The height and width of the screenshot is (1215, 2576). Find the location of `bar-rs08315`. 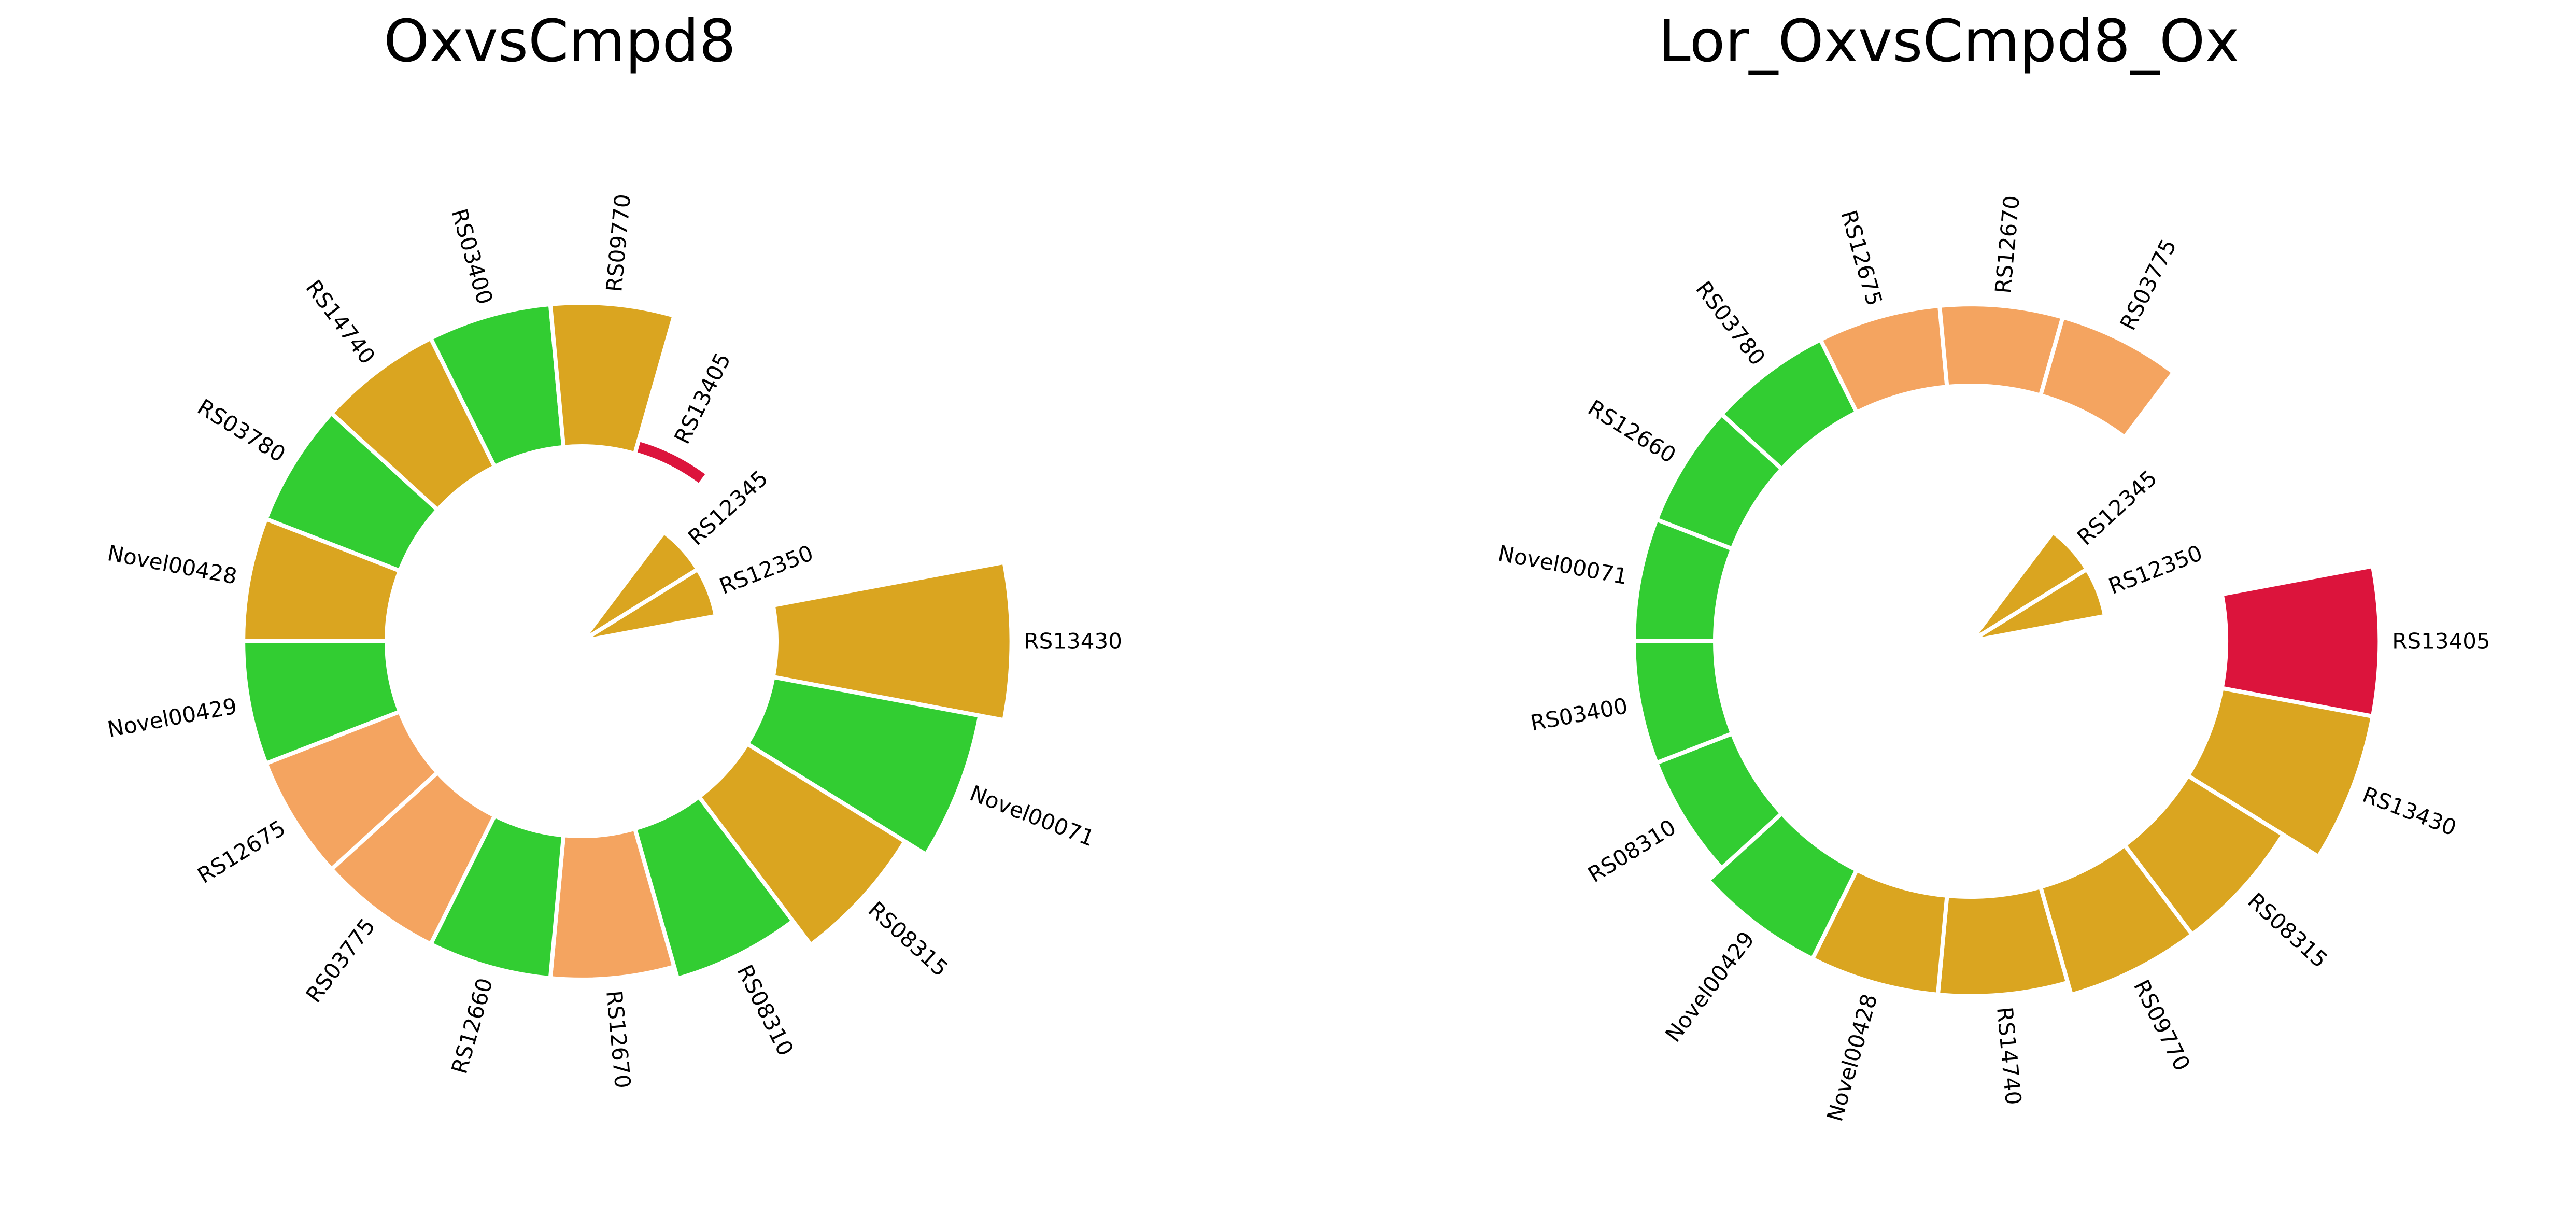

bar-rs08315 is located at coordinates (802, 844).